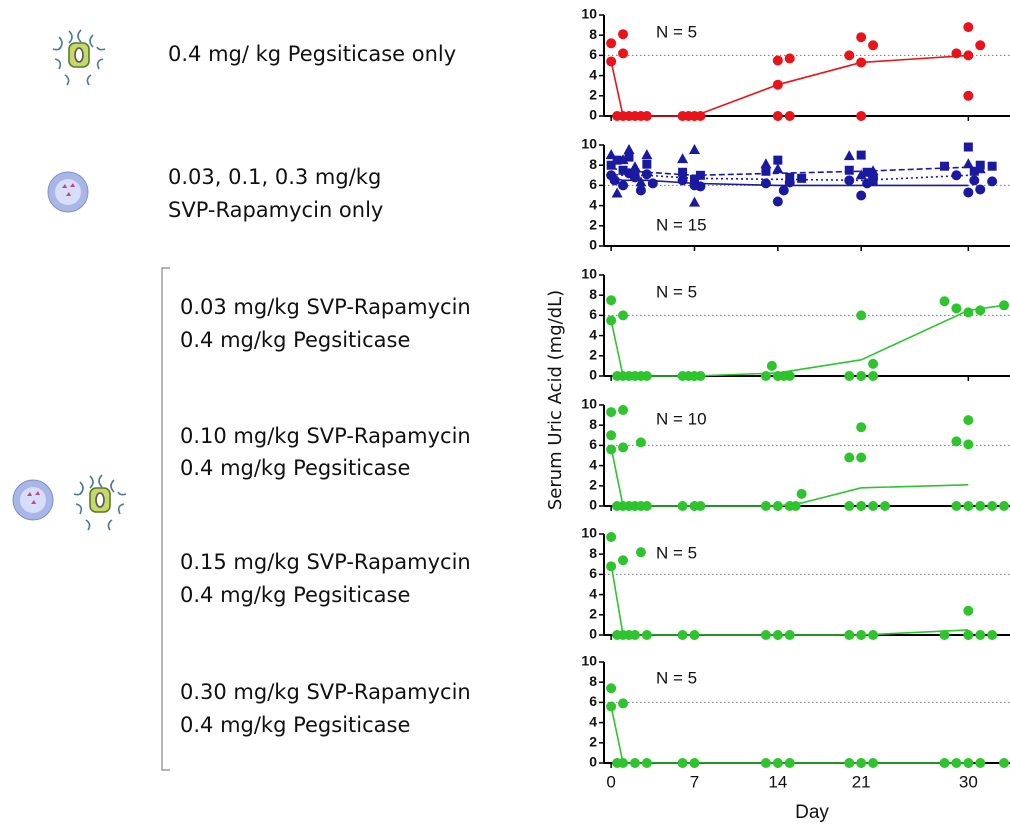 The height and width of the screenshot is (827, 1010). Describe the element at coordinates (325, 436) in the screenshot. I see `group-label: 0.10 mg/kg SVP-Rapamycin` at that location.